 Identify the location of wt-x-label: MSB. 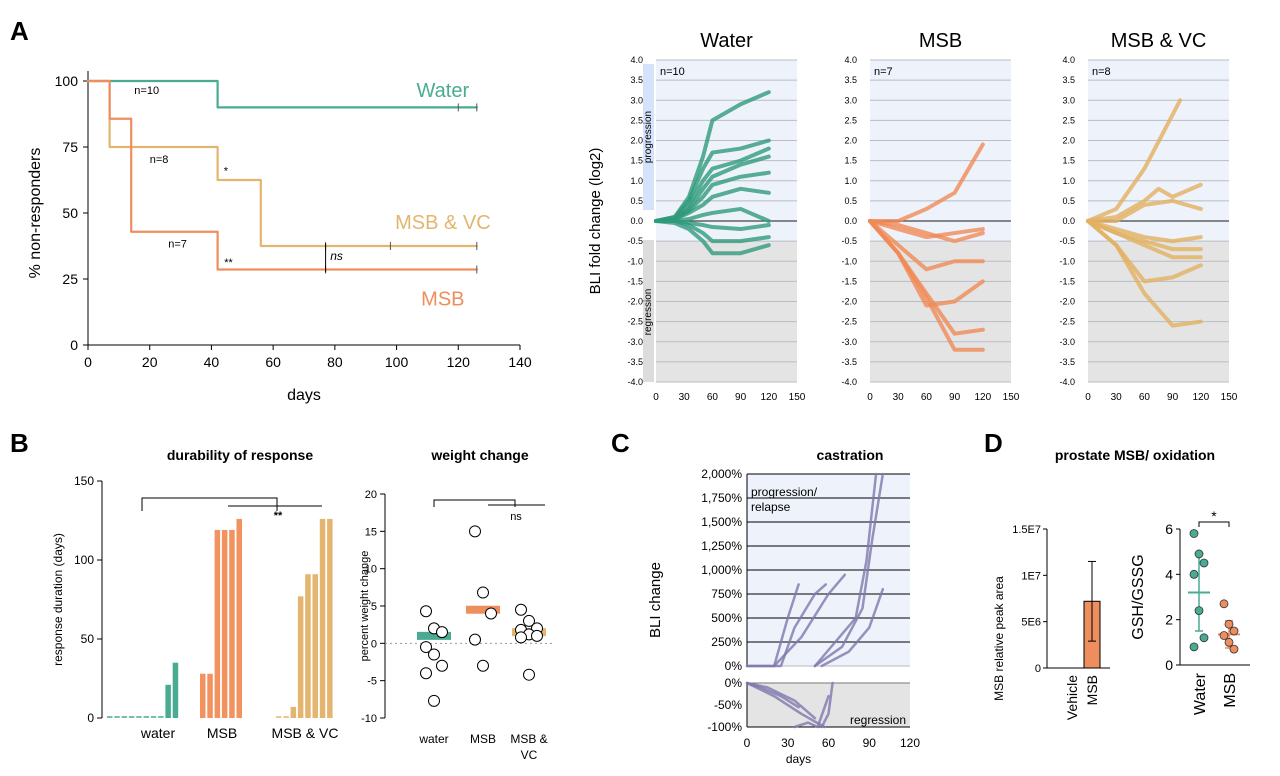
(483, 739).